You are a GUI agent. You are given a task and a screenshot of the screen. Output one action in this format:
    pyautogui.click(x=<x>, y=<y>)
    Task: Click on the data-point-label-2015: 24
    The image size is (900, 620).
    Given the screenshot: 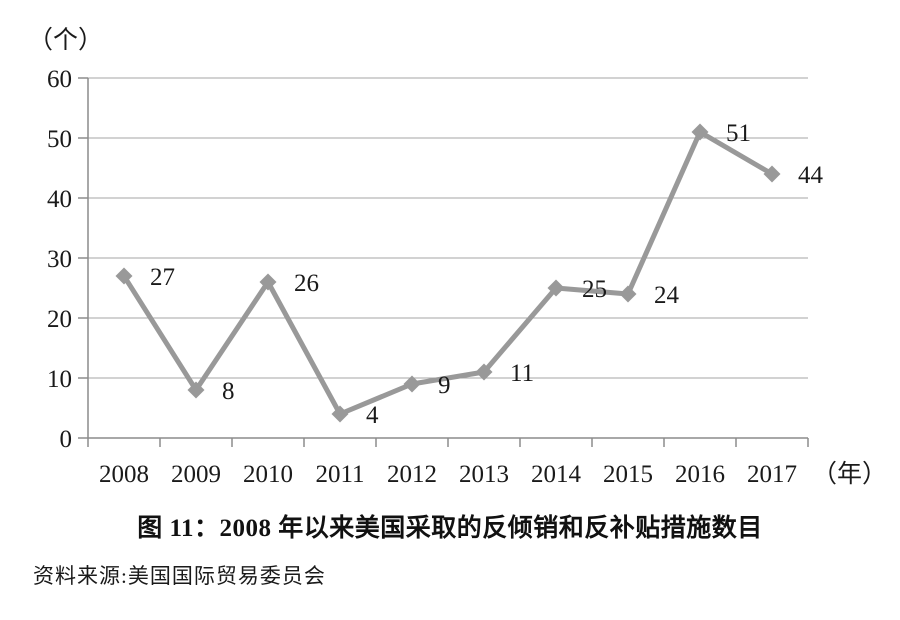 What is the action you would take?
    pyautogui.click(x=667, y=295)
    